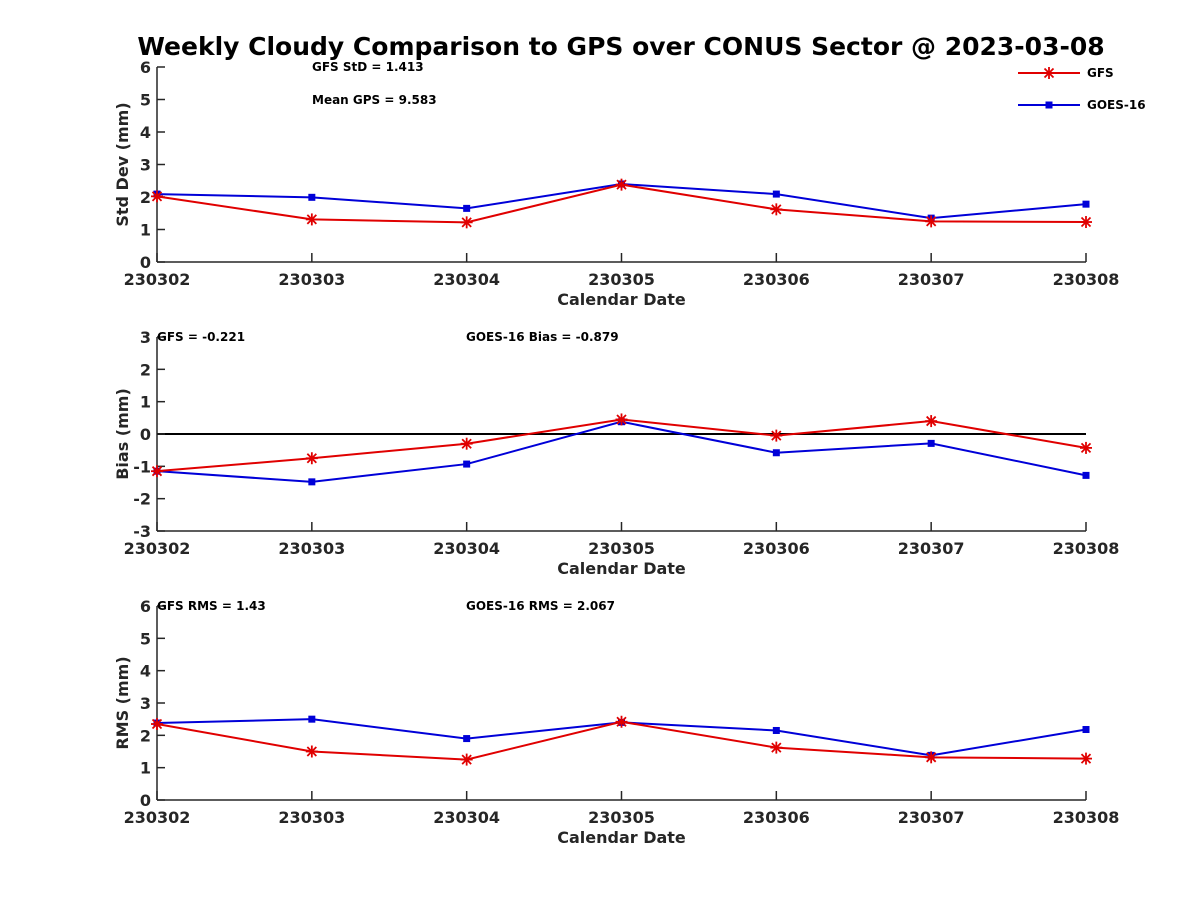 The height and width of the screenshot is (900, 1200). I want to click on y-tick-label: -3, so click(142, 531).